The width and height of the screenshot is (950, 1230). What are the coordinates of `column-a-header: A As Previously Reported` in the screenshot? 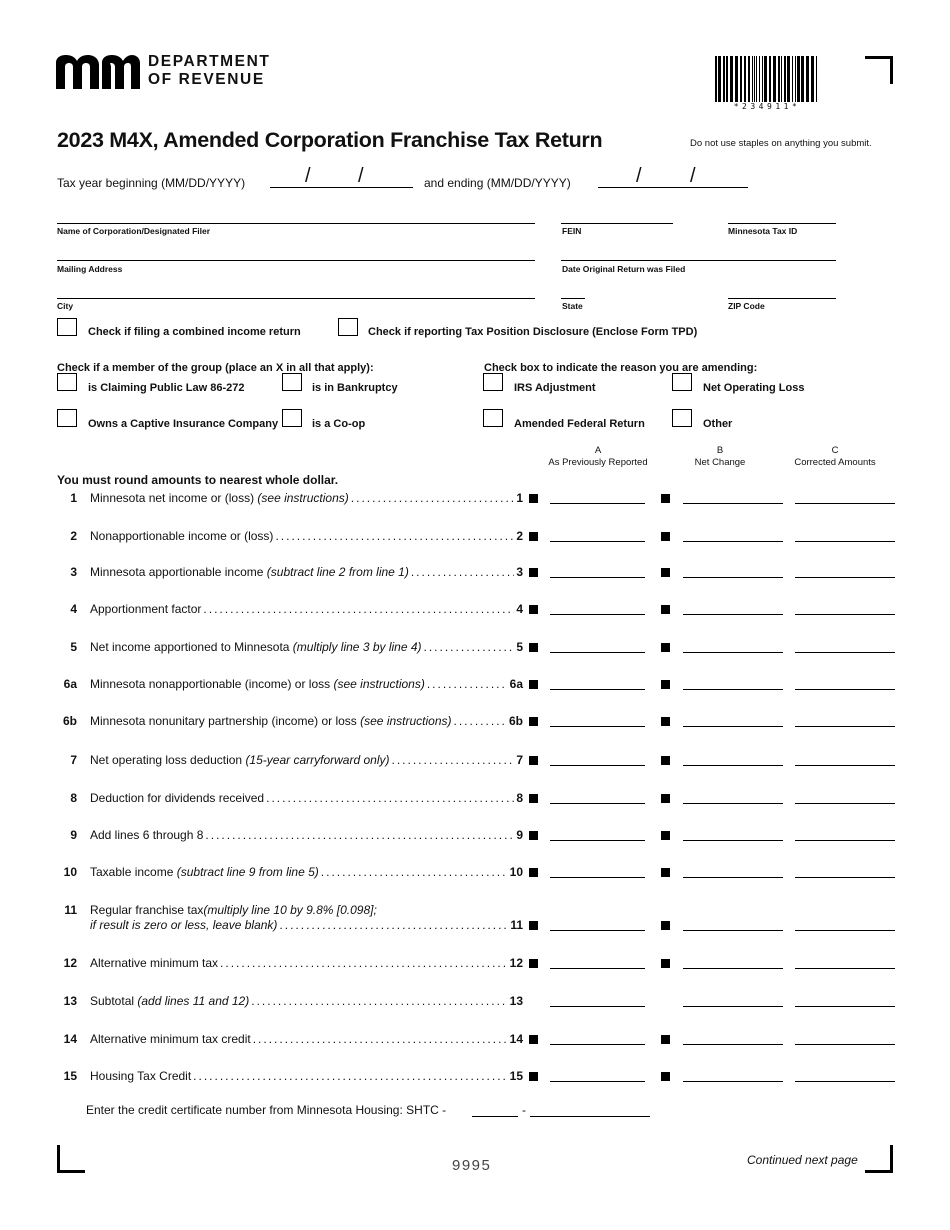 It's located at (598, 457).